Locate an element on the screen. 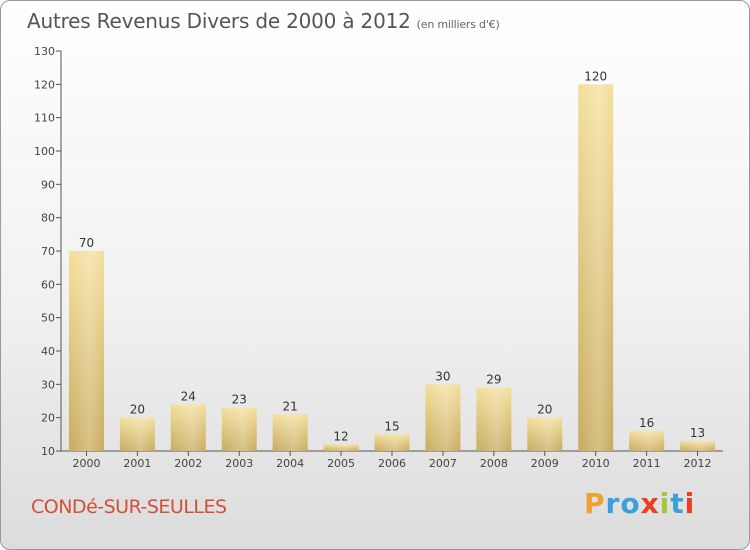  data-label: 24 is located at coordinates (188, 396).